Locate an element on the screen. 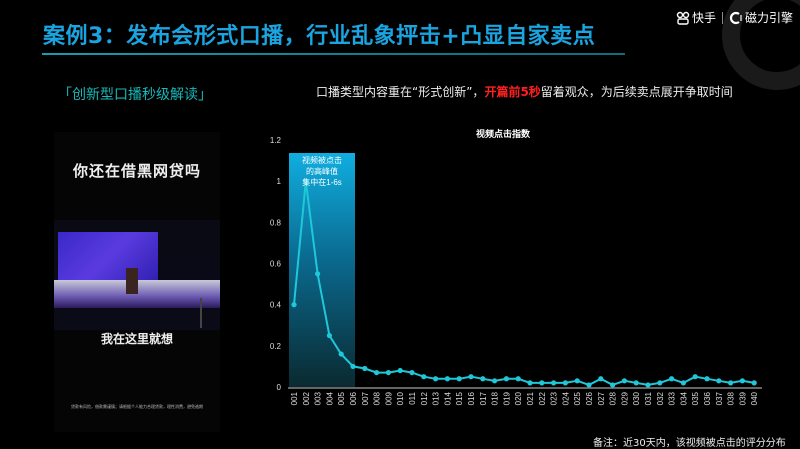 This screenshot has width=800, height=449. x-tick-label: 036 is located at coordinates (707, 398).